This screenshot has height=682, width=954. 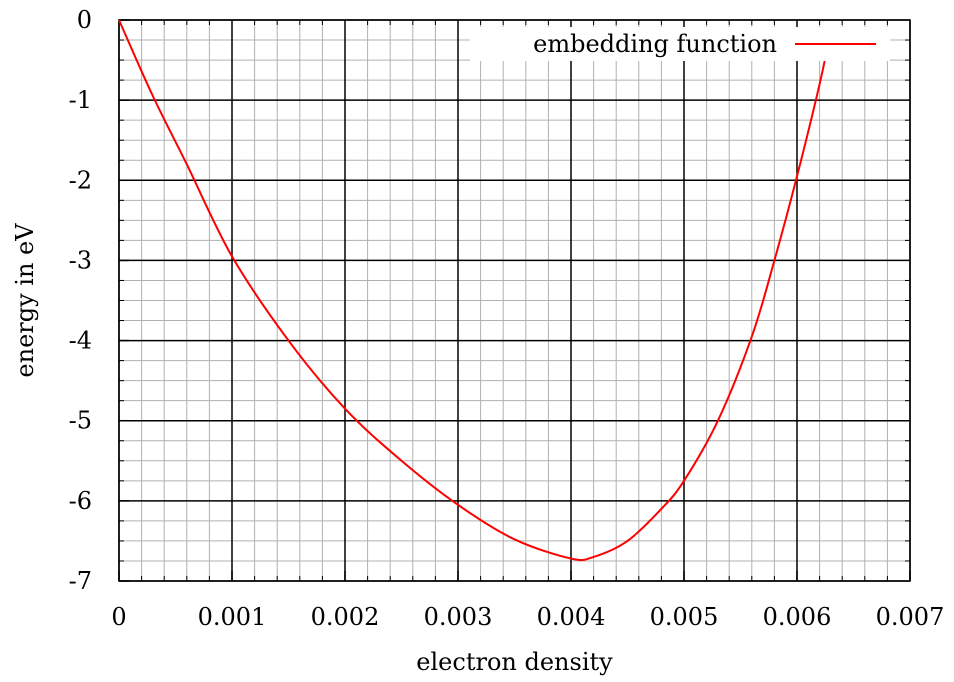 What do you see at coordinates (80, 260) in the screenshot?
I see `y-tick-label: -3` at bounding box center [80, 260].